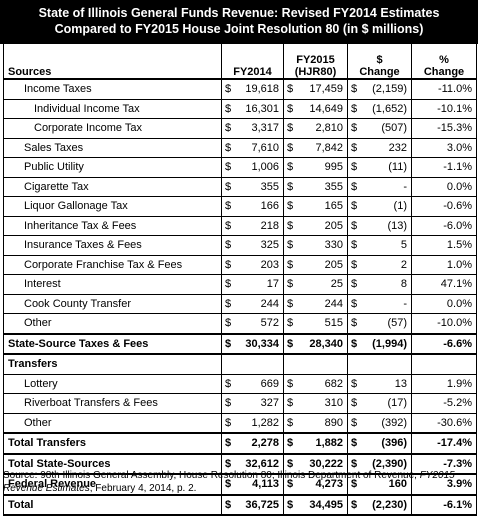 This screenshot has width=478, height=516. I want to click on table-row: Transfers, so click(240, 364).